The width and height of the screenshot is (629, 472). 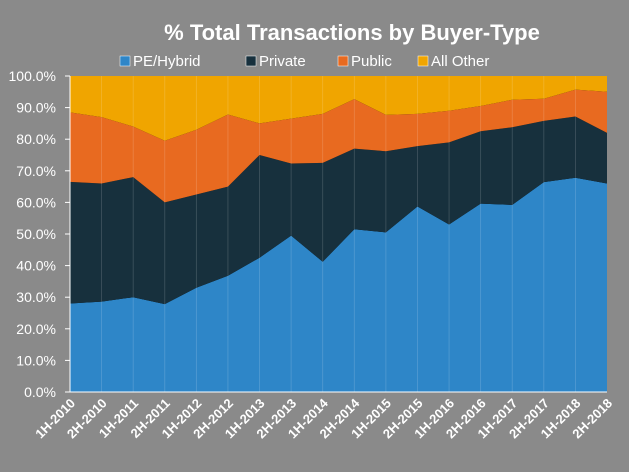 What do you see at coordinates (167, 61) in the screenshot?
I see `legend-label-pe-hybrid: PE/Hybrid` at bounding box center [167, 61].